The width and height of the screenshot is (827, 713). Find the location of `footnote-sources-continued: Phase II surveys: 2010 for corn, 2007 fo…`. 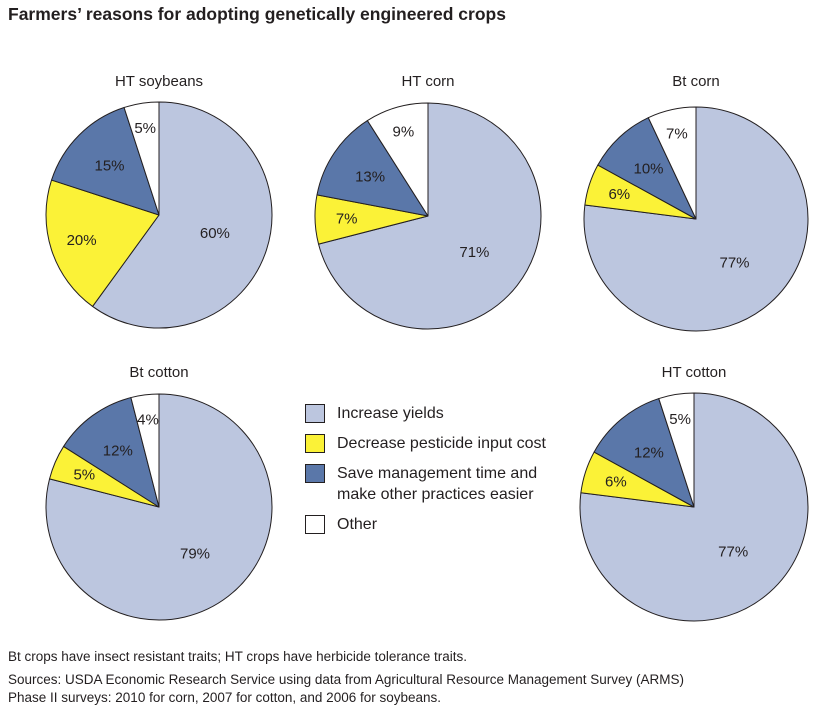

footnote-sources-continued: Phase II surveys: 2010 for corn, 2007 fo… is located at coordinates (225, 697).